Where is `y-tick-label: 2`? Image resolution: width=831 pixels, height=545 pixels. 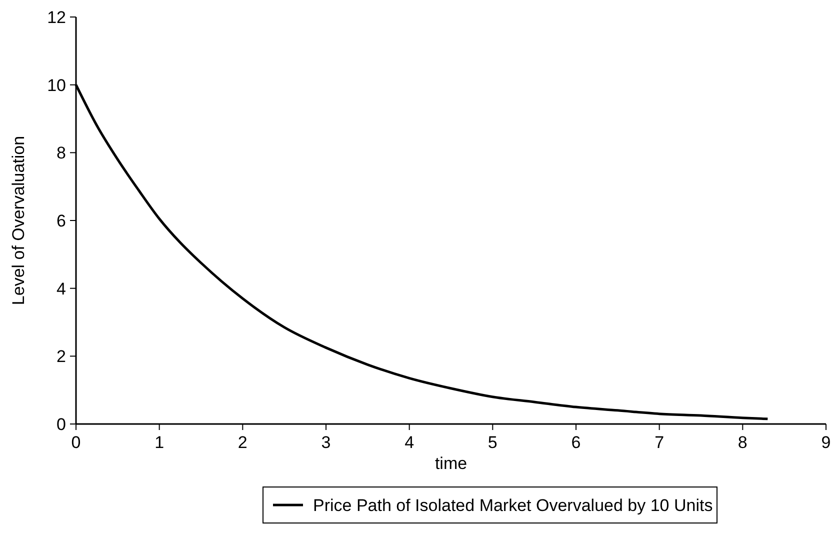 y-tick-label: 2 is located at coordinates (61, 356).